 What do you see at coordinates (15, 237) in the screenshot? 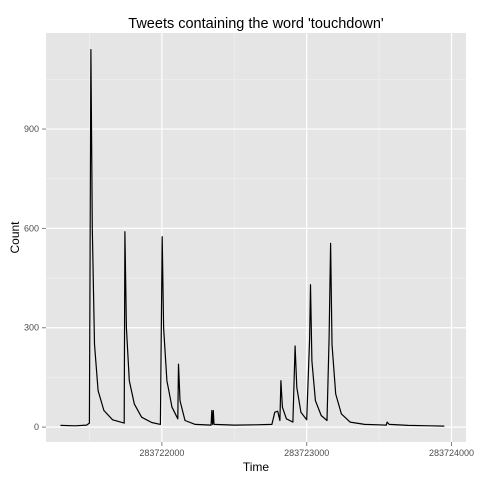
I see `y-axis-title: Count` at bounding box center [15, 237].